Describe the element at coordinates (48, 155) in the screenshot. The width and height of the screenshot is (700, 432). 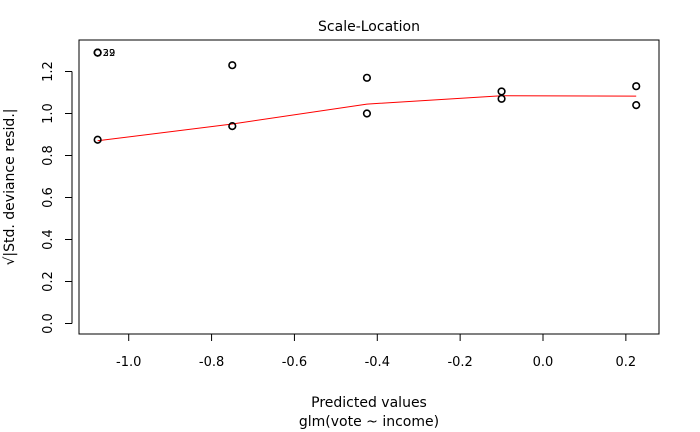
I see `y-tick-label: 0.8` at that location.